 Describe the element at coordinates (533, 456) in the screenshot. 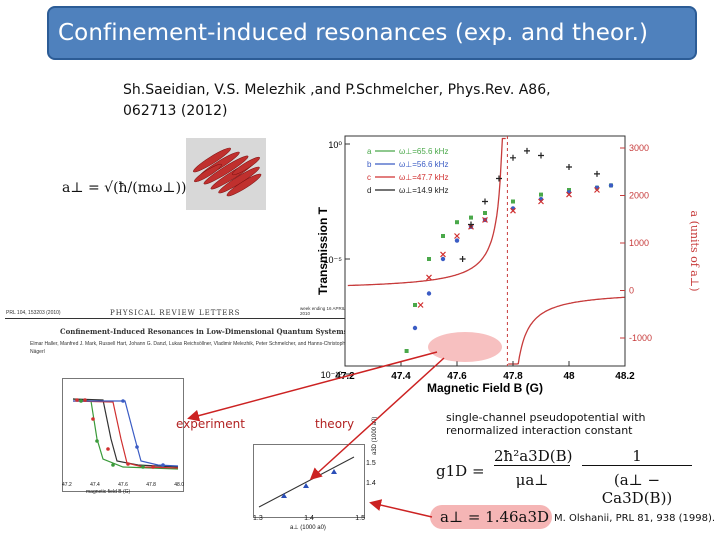

I see `g1d-numerator: 2ħ²a3D(B)` at that location.